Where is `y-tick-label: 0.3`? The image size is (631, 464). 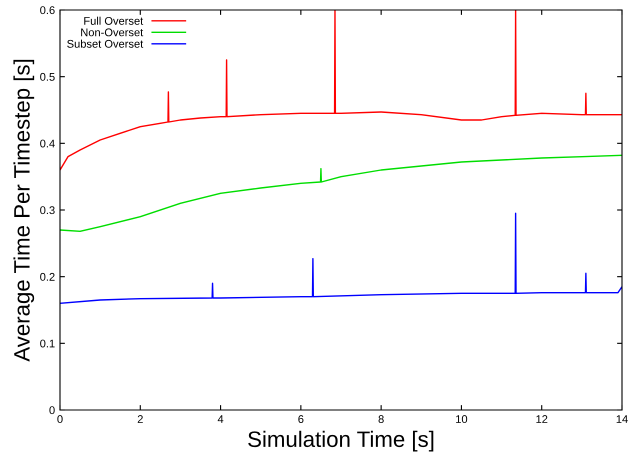
y-tick-label: 0.3 is located at coordinates (47, 210).